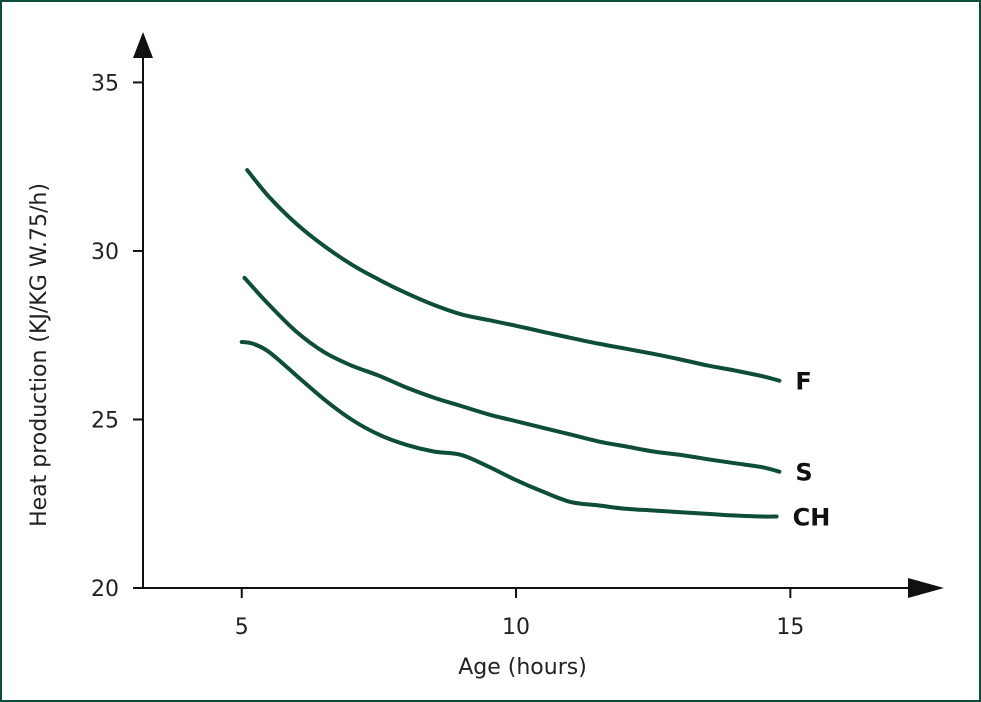 The width and height of the screenshot is (981, 702). I want to click on y-tick-label: 25, so click(105, 420).